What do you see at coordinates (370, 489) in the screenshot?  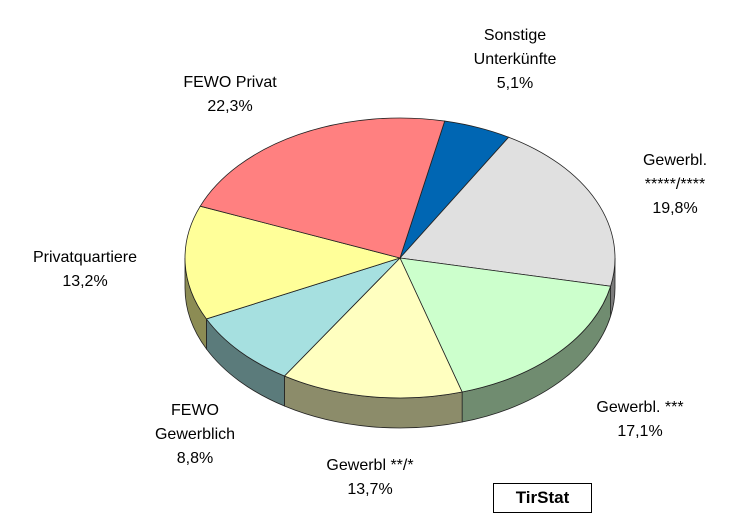 I see `value-label: 13,7%` at bounding box center [370, 489].